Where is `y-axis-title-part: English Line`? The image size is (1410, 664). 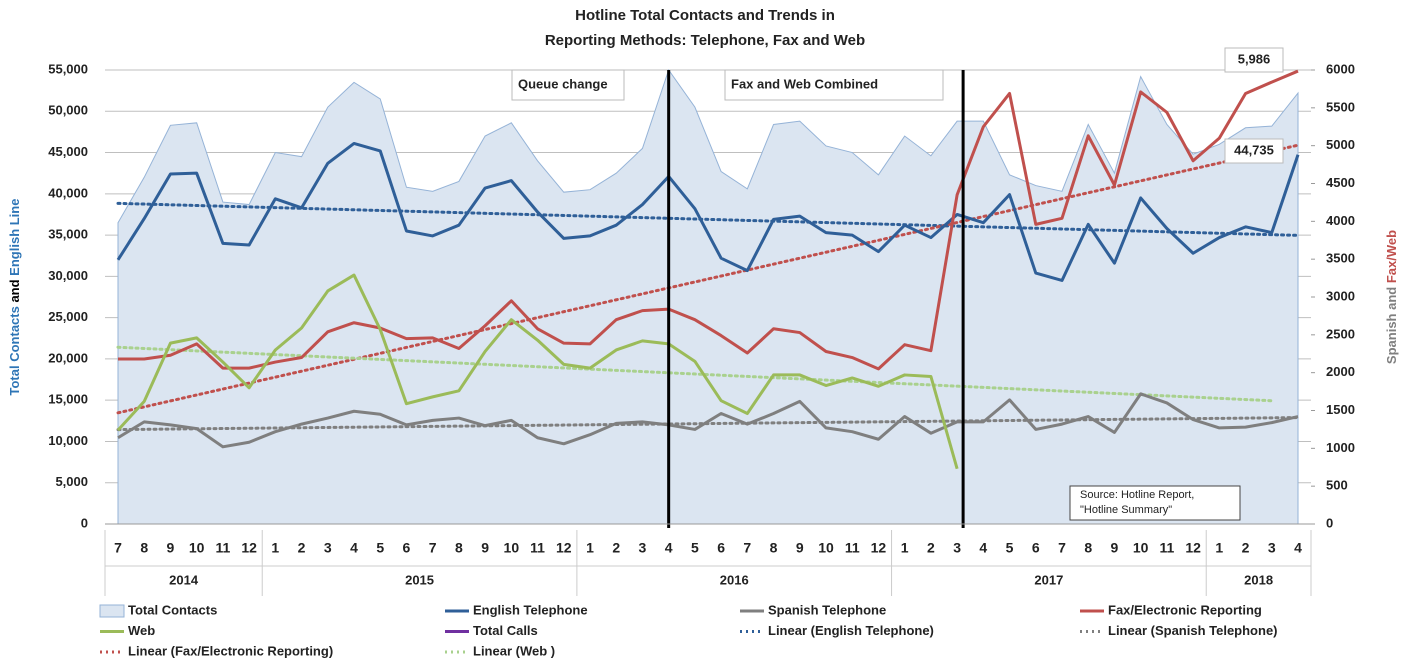
y-axis-title-part: English Line is located at coordinates (14, 237).